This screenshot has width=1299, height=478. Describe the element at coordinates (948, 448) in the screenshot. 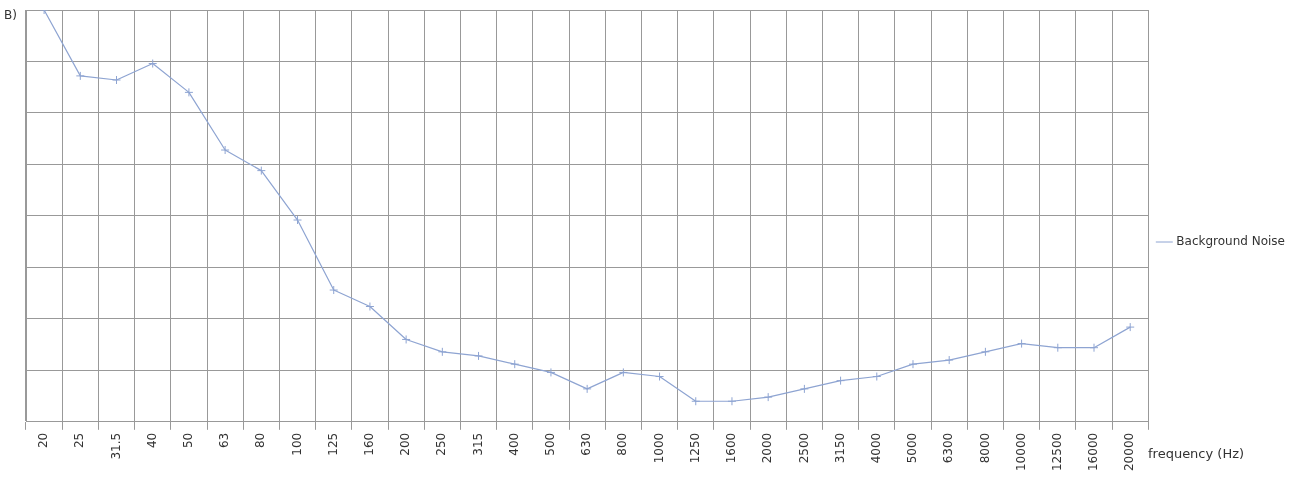

I see `x-tick-label: 6300` at that location.